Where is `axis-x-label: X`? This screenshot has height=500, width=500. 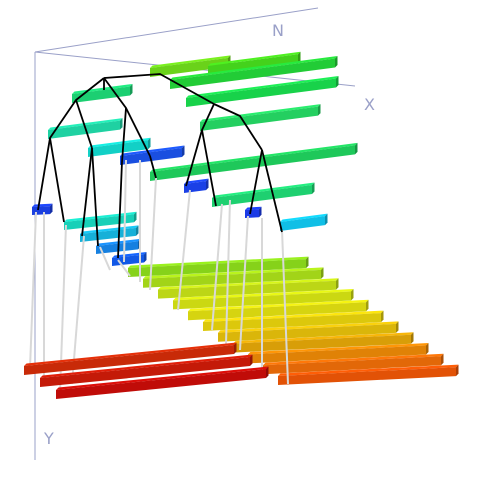 axis-x-label: X is located at coordinates (369, 104).